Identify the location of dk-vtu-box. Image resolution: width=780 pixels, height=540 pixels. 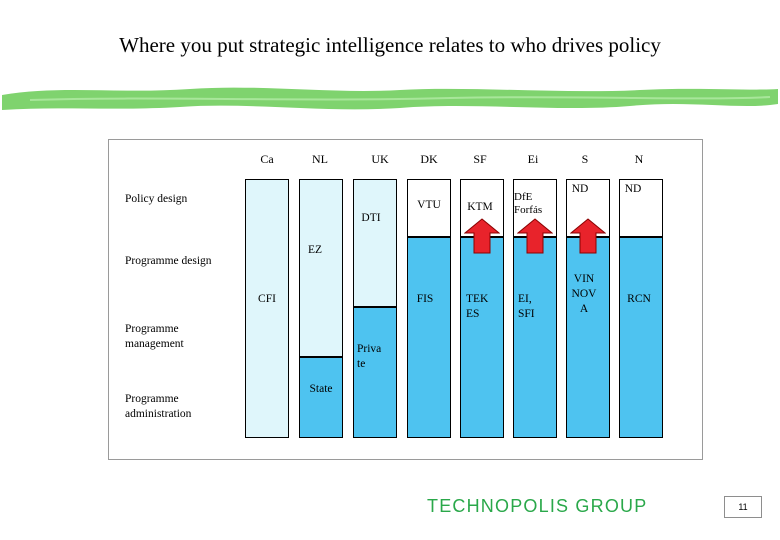
(429, 208).